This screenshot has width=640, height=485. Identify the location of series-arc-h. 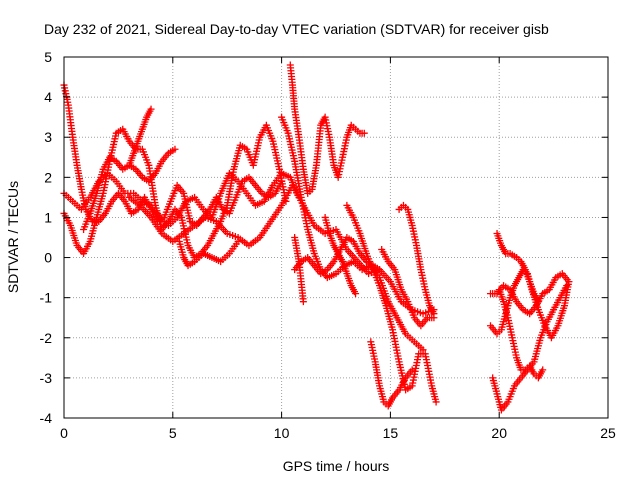
(352, 233).